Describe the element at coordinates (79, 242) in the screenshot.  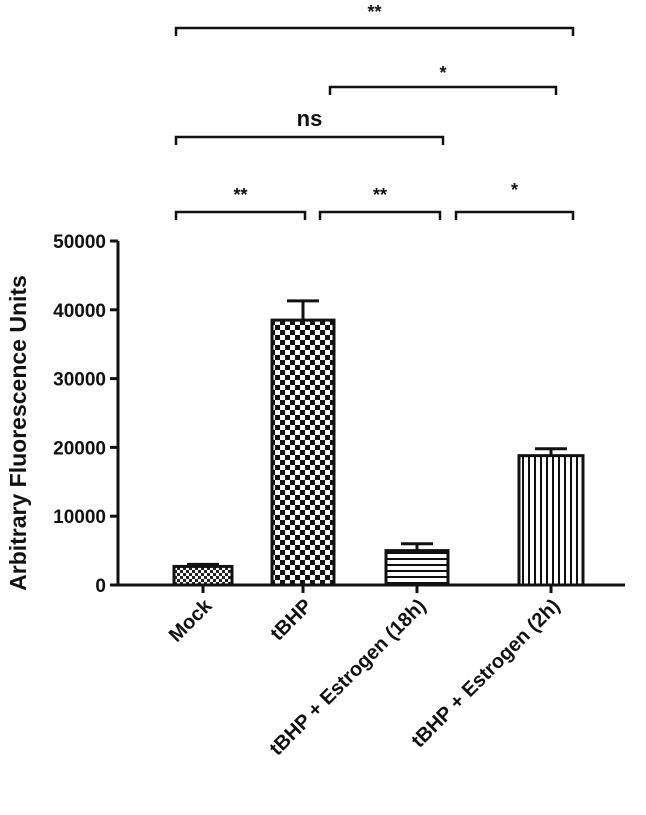
I see `y-tick-label: 50000` at that location.